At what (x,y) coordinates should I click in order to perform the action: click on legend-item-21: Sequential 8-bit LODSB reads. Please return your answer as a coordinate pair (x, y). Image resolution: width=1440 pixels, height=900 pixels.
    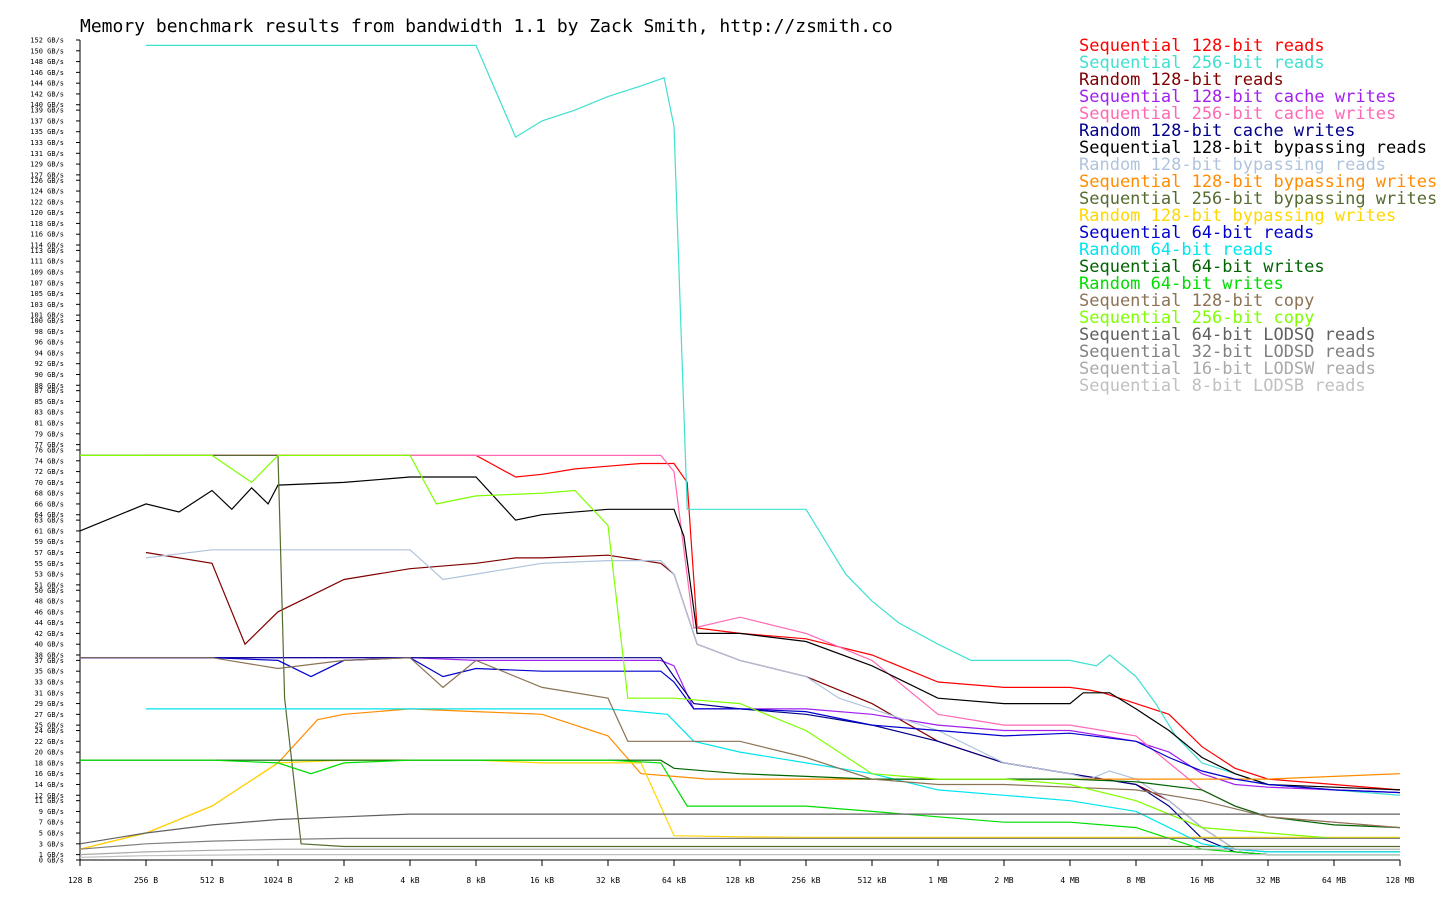
    Looking at the image, I should click on (1222, 386).